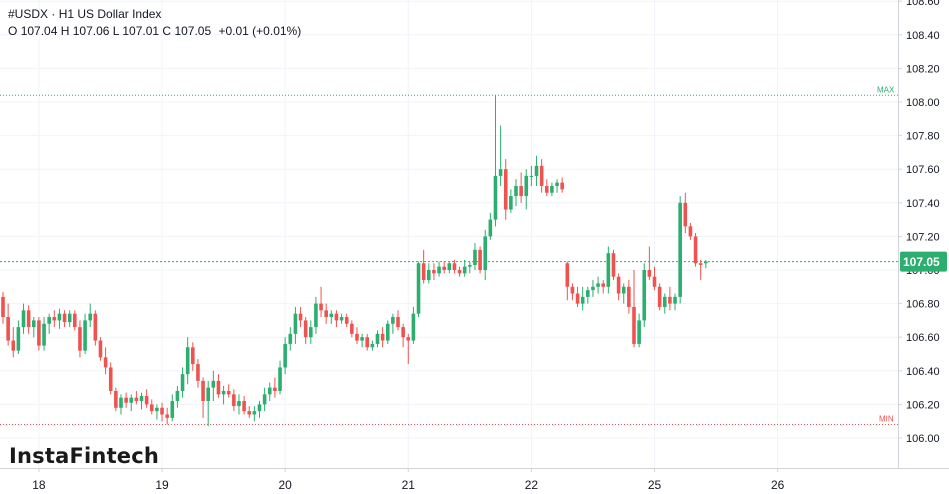 This screenshot has width=949, height=494. I want to click on time-axis: 18 19 20 21 22 25 26, so click(474, 481).